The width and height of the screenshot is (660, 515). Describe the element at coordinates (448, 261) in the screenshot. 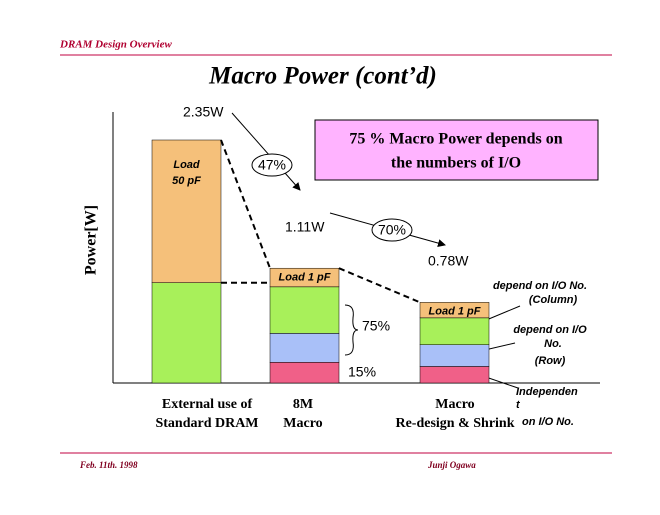

I see `total-label: 0.78W` at that location.